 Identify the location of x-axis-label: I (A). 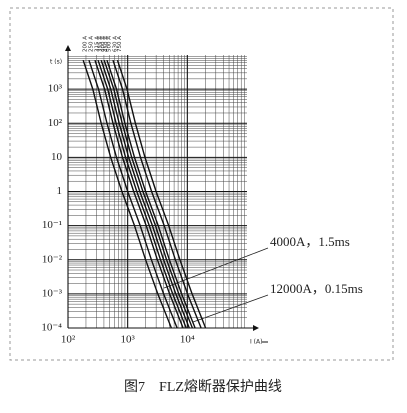
(256, 342).